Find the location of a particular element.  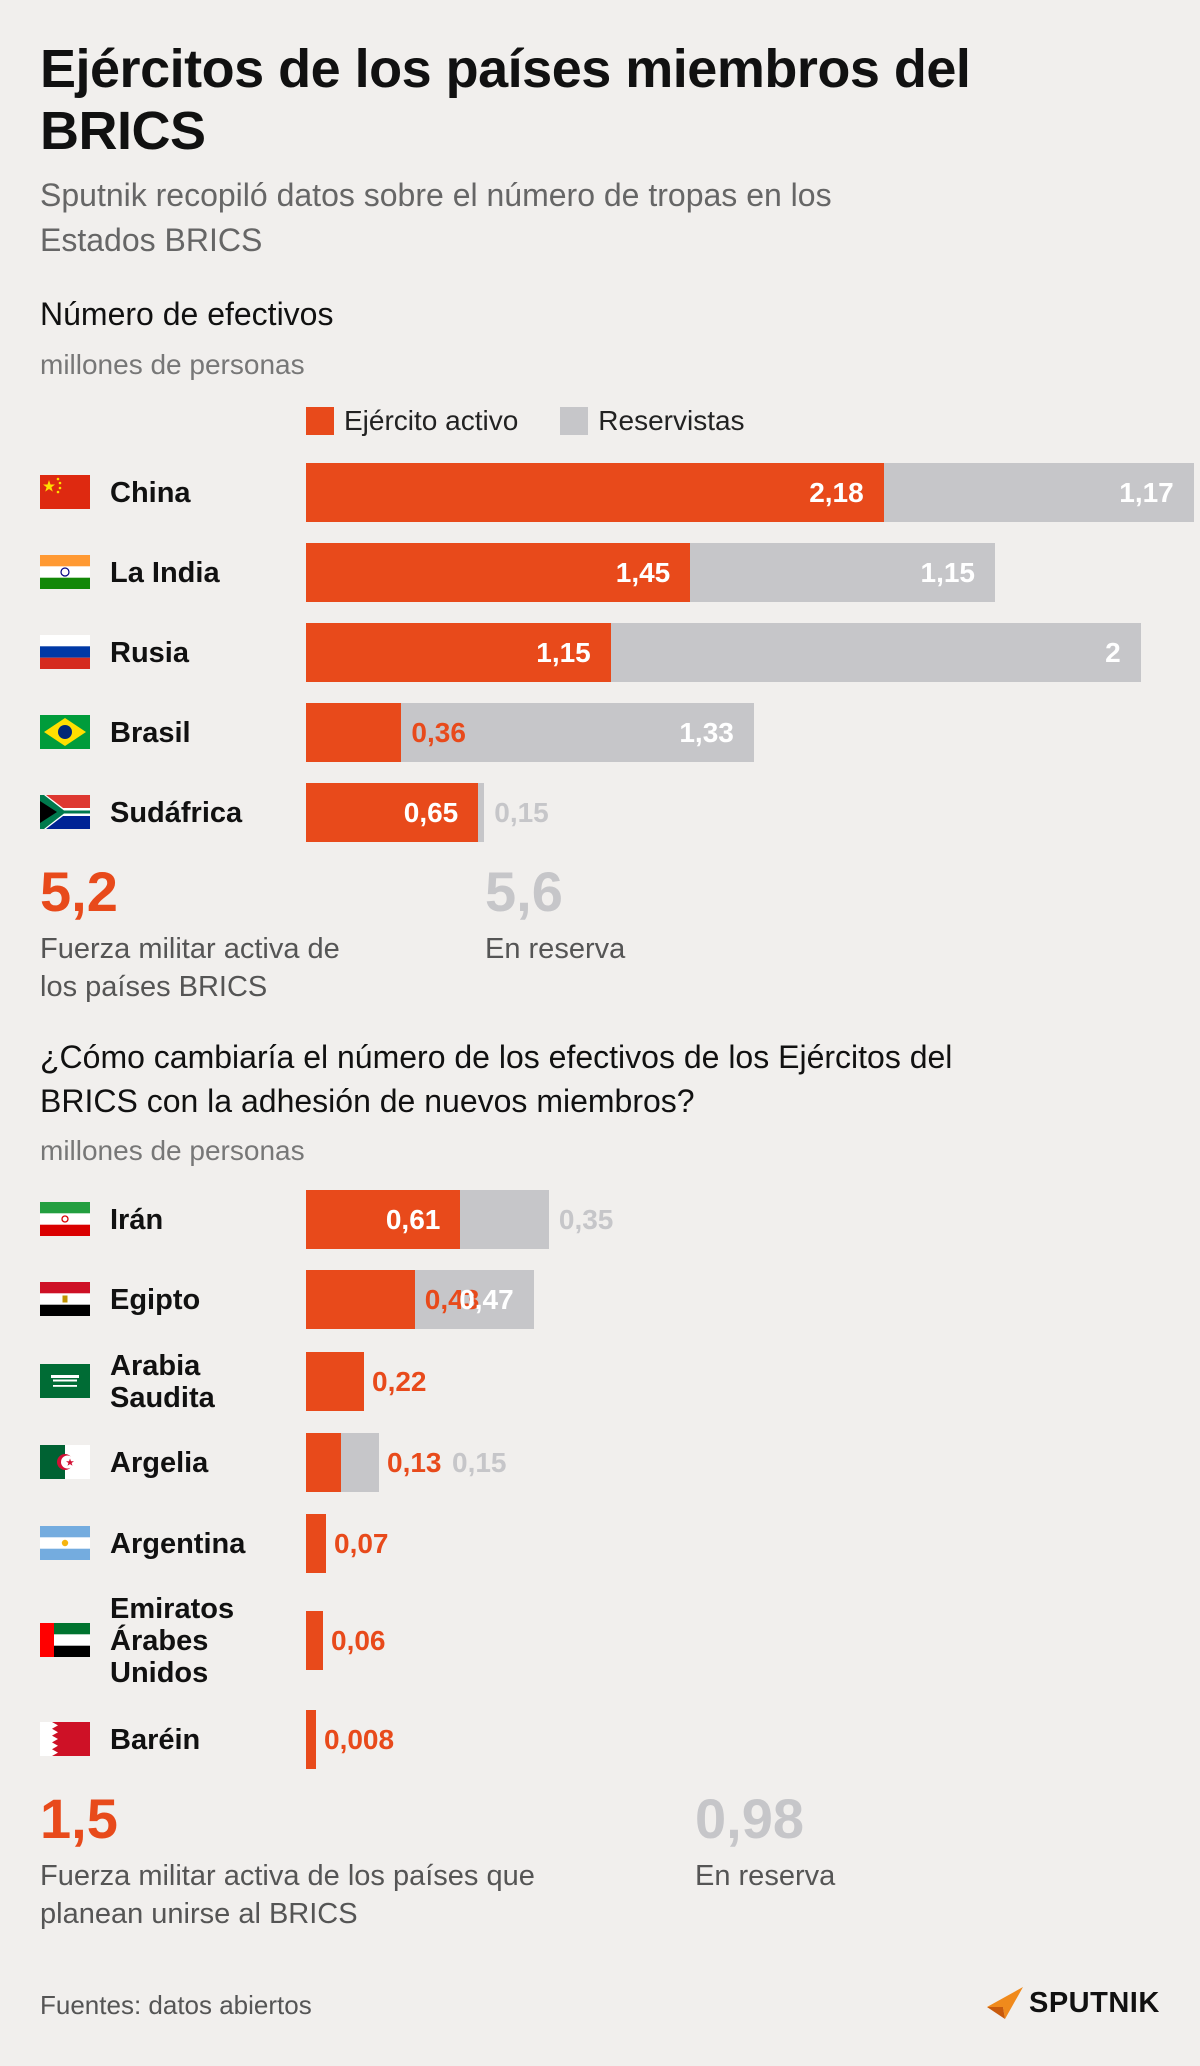

value-label-active: 0,65 is located at coordinates (431, 812).